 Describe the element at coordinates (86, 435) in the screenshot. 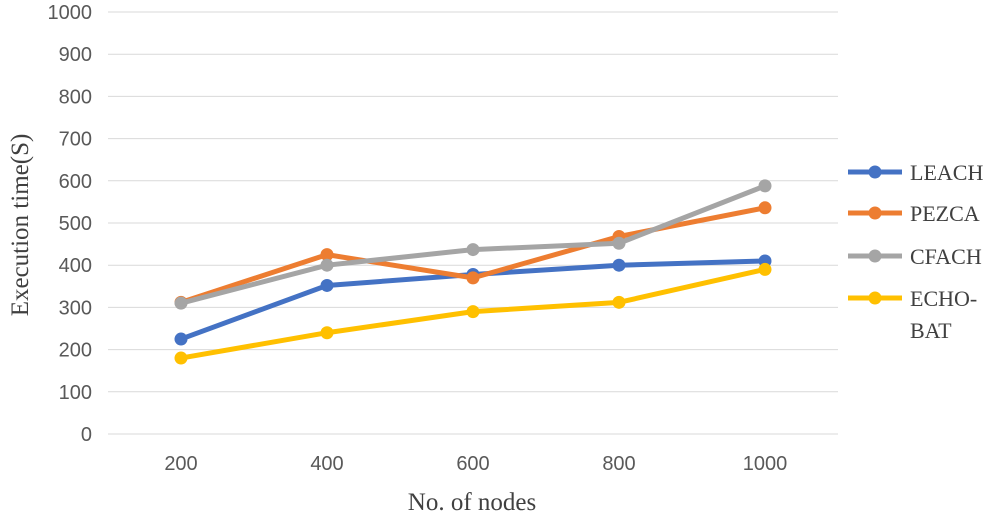

I see `y-tick-label: 0` at that location.